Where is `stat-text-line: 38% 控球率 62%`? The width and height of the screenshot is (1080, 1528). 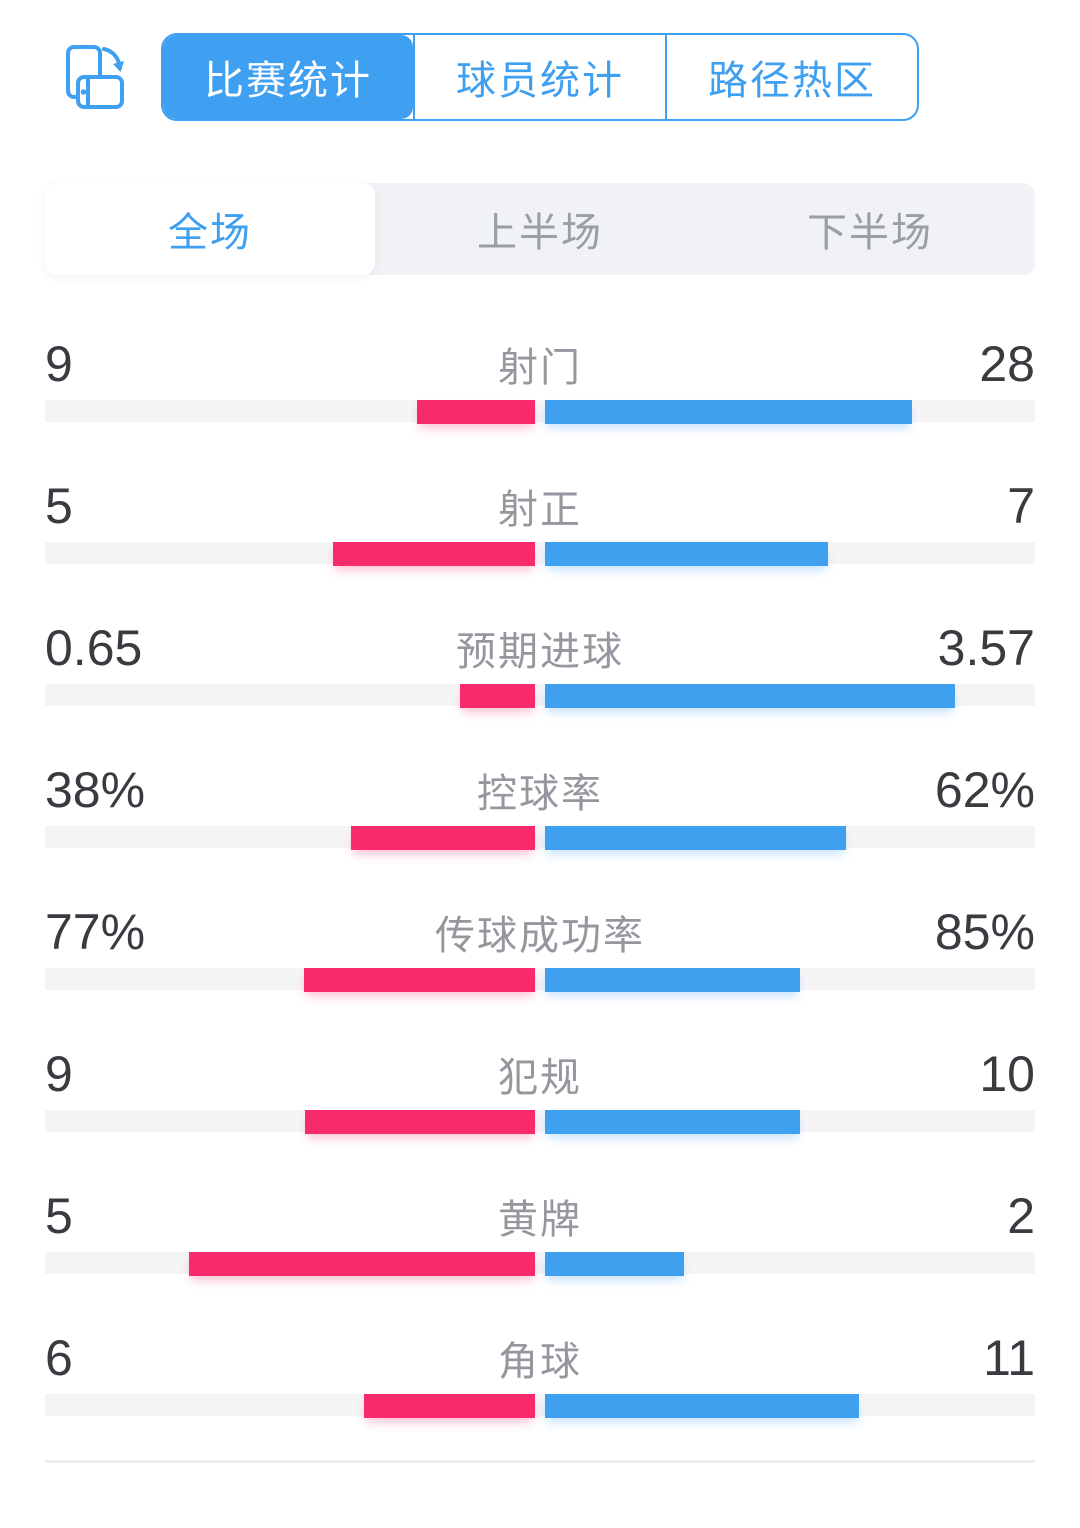 stat-text-line: 38% 控球率 62% is located at coordinates (540, 790).